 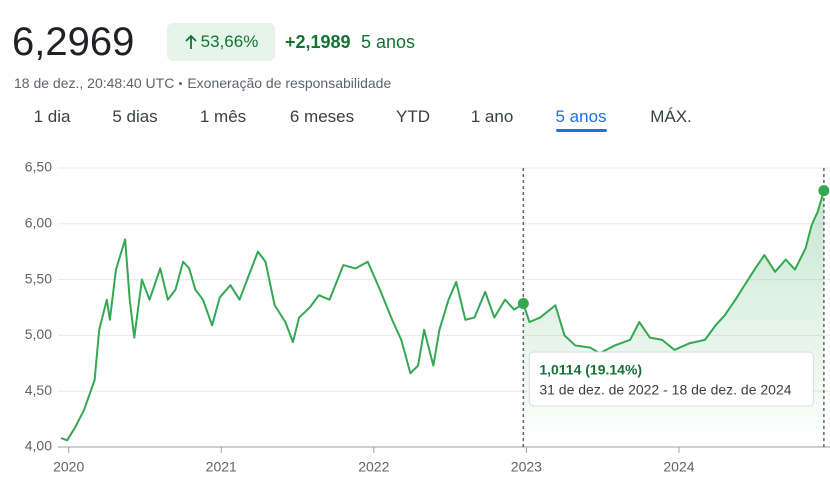 I want to click on y-tick-label: 4,50, so click(x=38, y=390).